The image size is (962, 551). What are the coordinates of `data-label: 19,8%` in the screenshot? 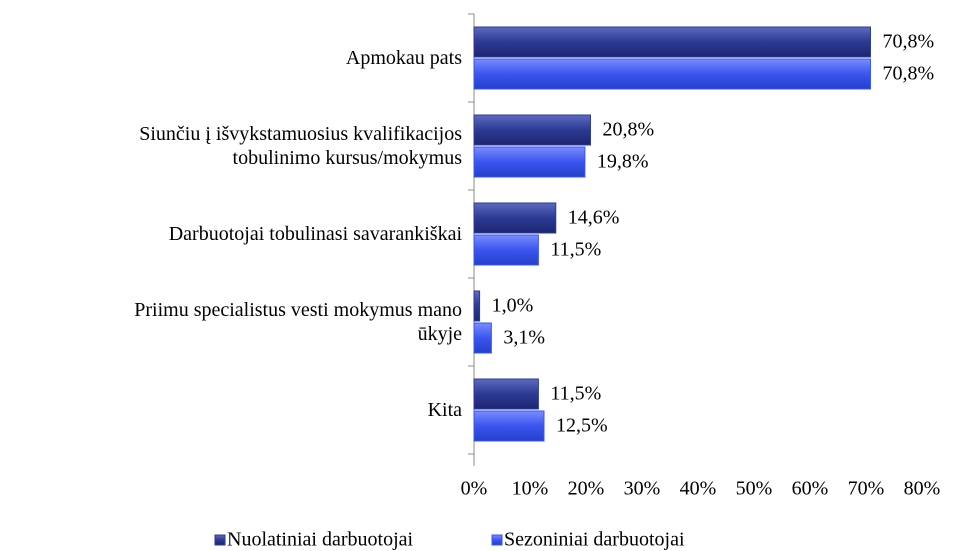 It's located at (623, 162).